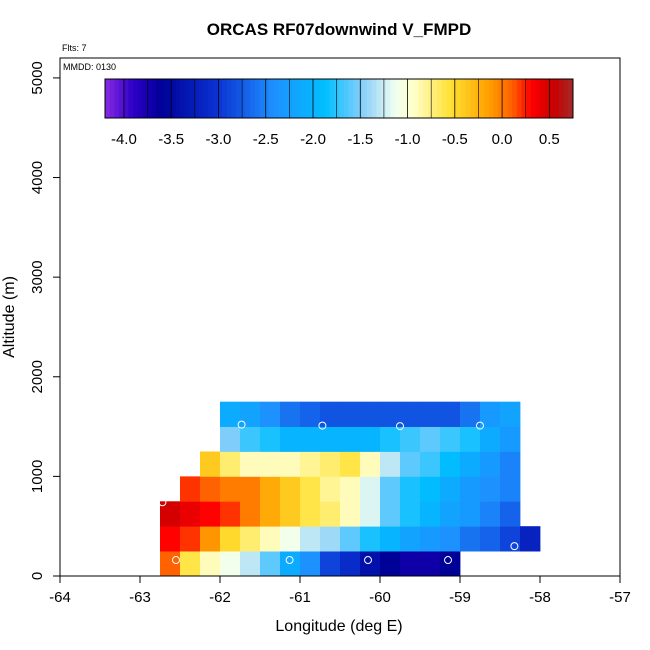  What do you see at coordinates (380, 597) in the screenshot?
I see `x-tick-label: -60` at bounding box center [380, 597].